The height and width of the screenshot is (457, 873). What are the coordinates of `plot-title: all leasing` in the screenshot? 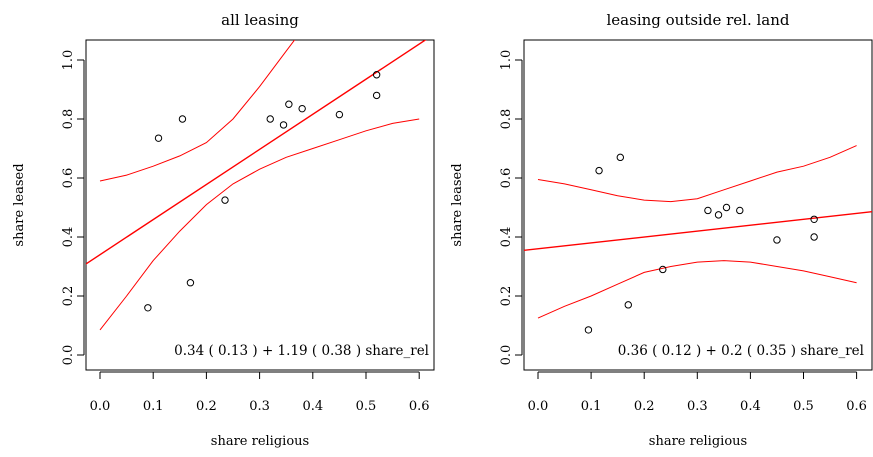 It's located at (260, 20).